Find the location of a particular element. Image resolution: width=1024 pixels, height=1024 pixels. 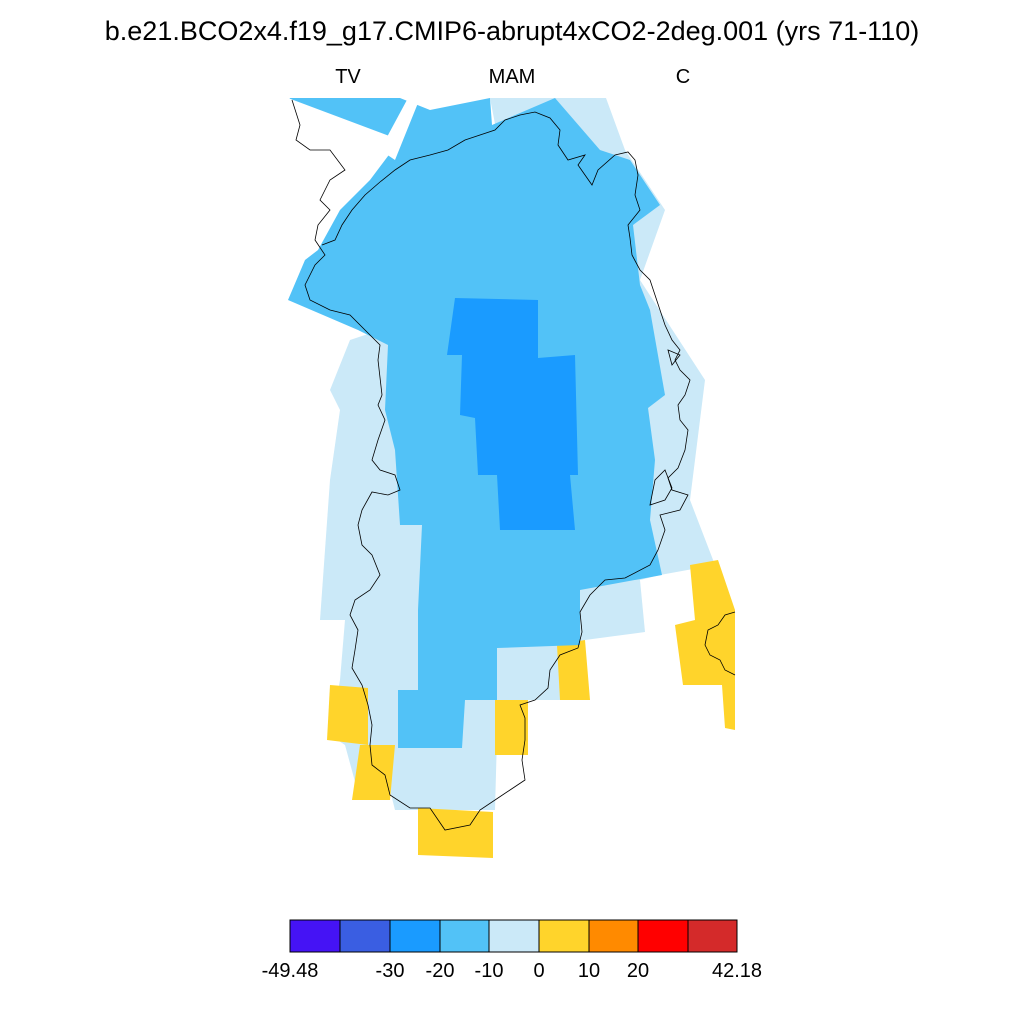

coastline-path-inlet is located at coordinates (674, 357).